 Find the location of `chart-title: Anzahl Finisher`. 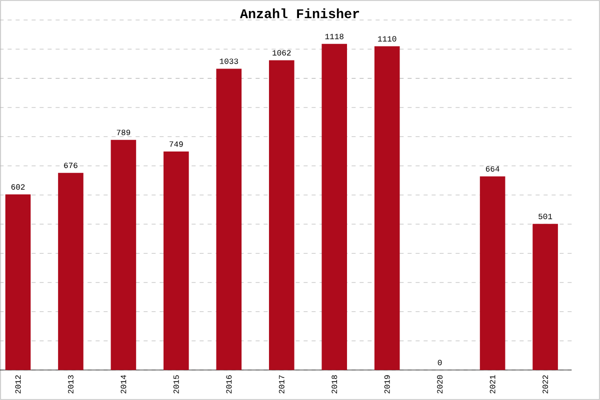

chart-title: Anzahl Finisher is located at coordinates (300, 13).